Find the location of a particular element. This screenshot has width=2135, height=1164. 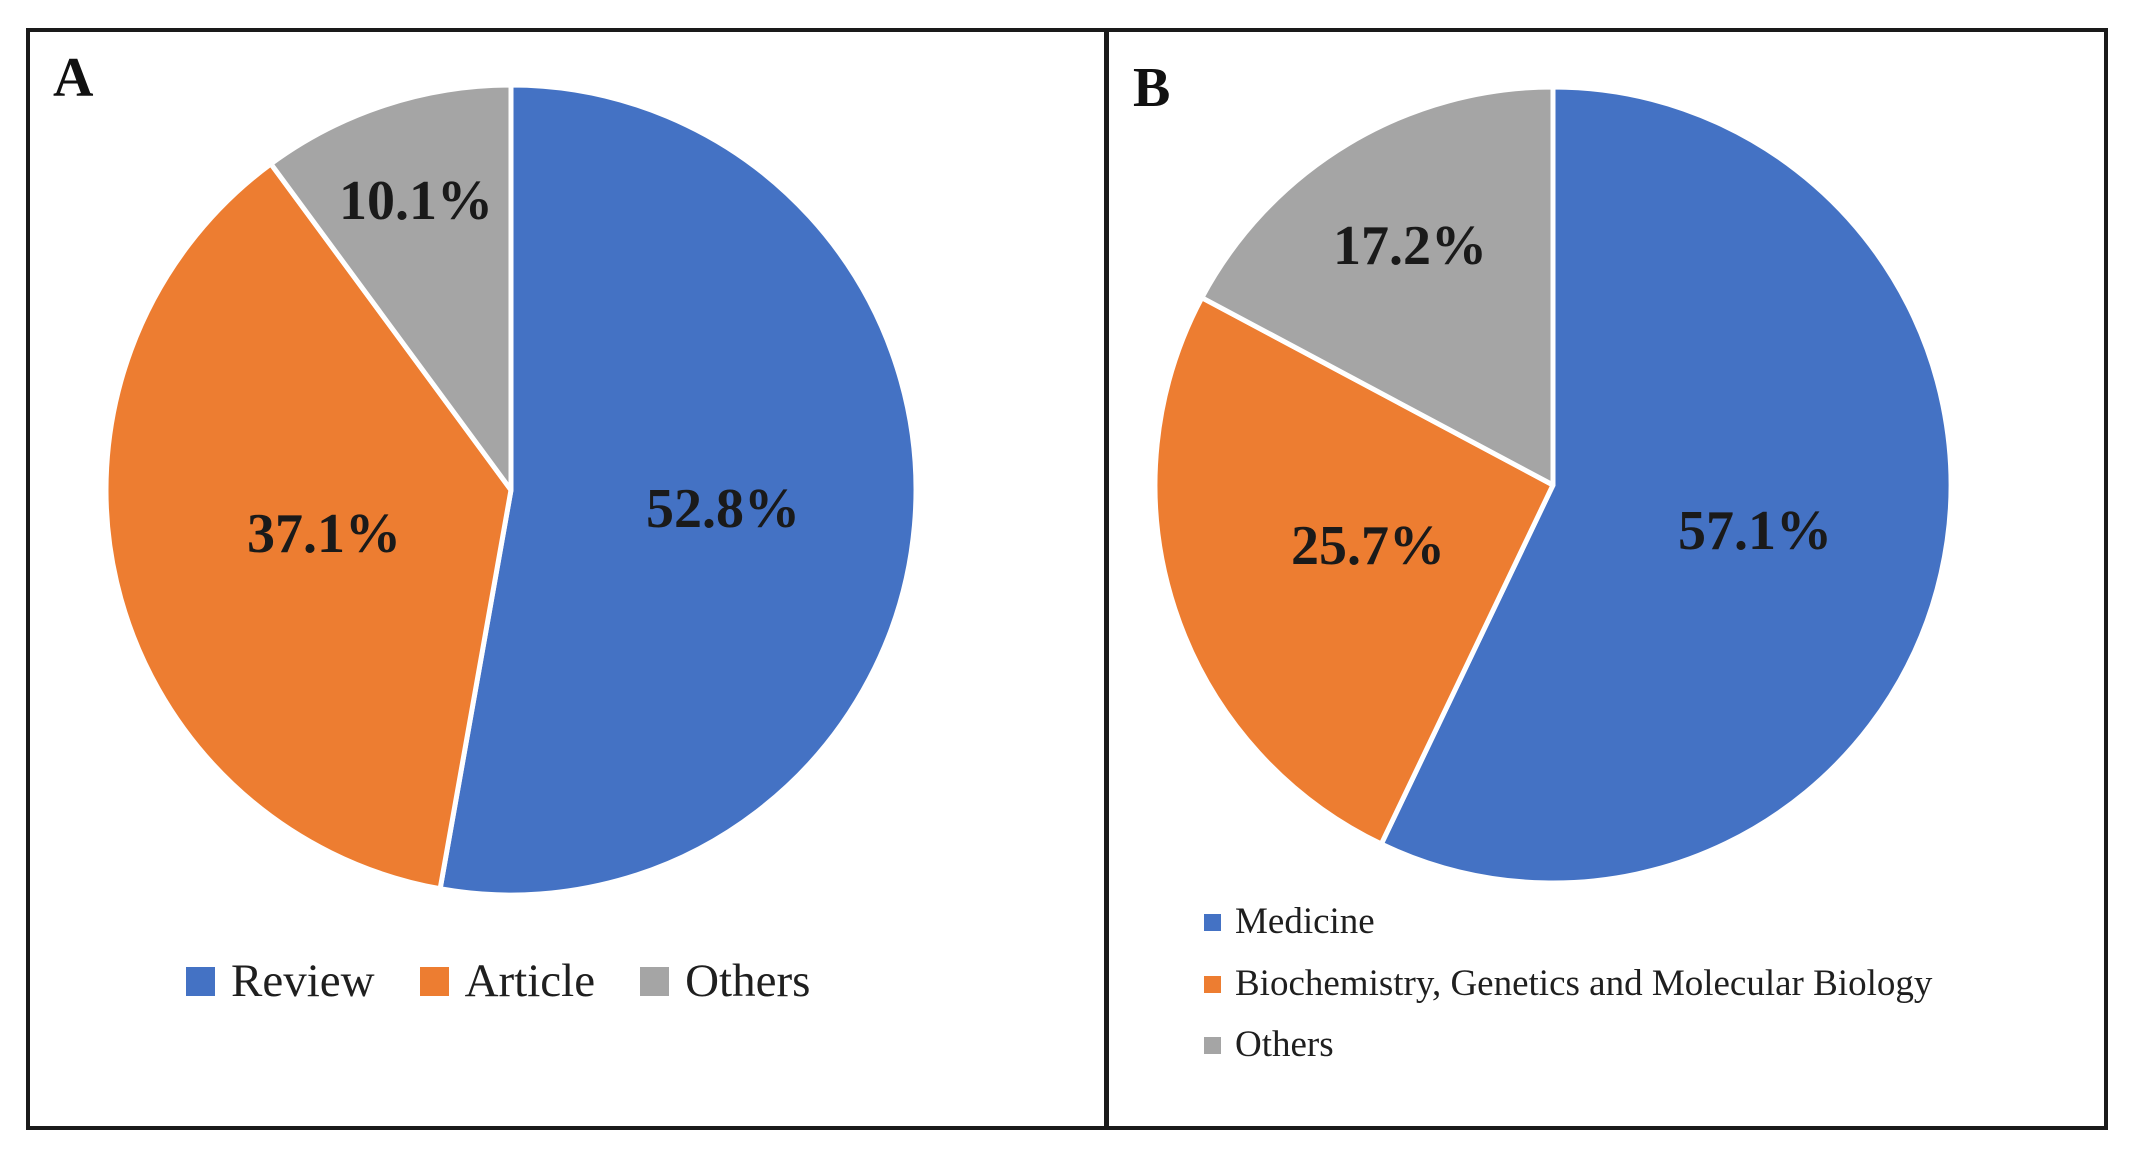

legend-label-article: Article is located at coordinates (530, 981).